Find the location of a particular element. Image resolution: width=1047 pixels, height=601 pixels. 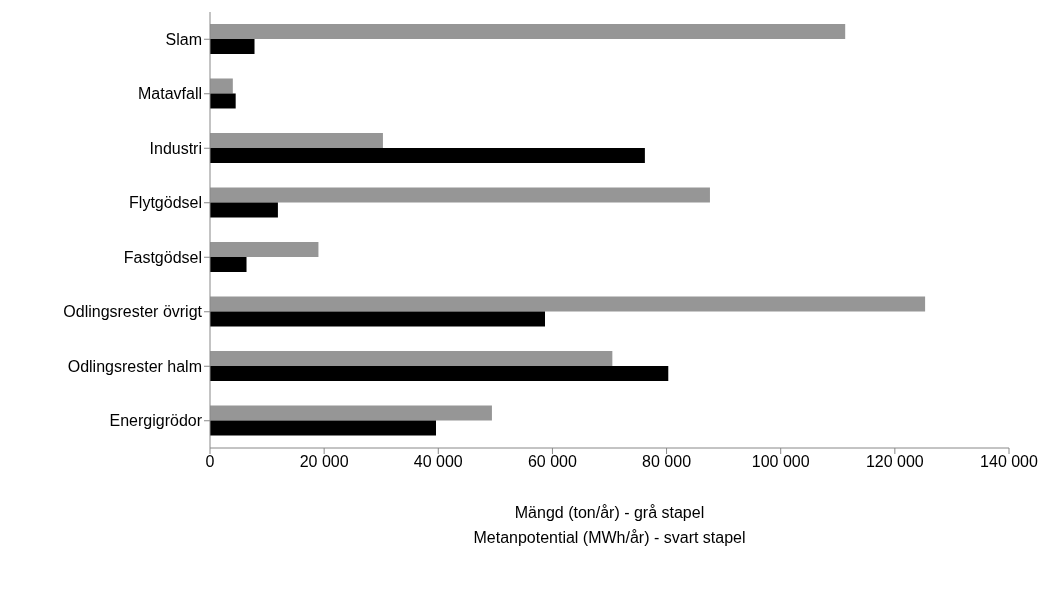

x-tick-label: 20 000 is located at coordinates (324, 462).